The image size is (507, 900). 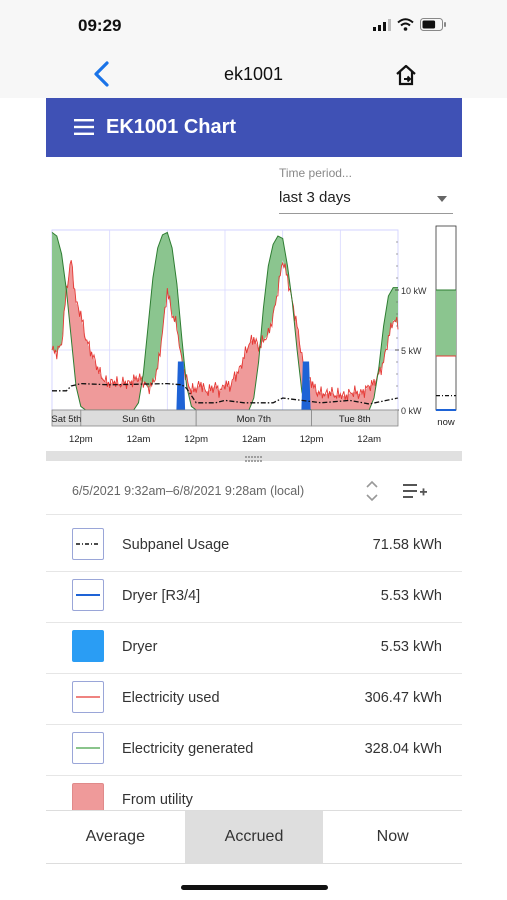 What do you see at coordinates (115, 836) in the screenshot?
I see `tab-average: Average` at bounding box center [115, 836].